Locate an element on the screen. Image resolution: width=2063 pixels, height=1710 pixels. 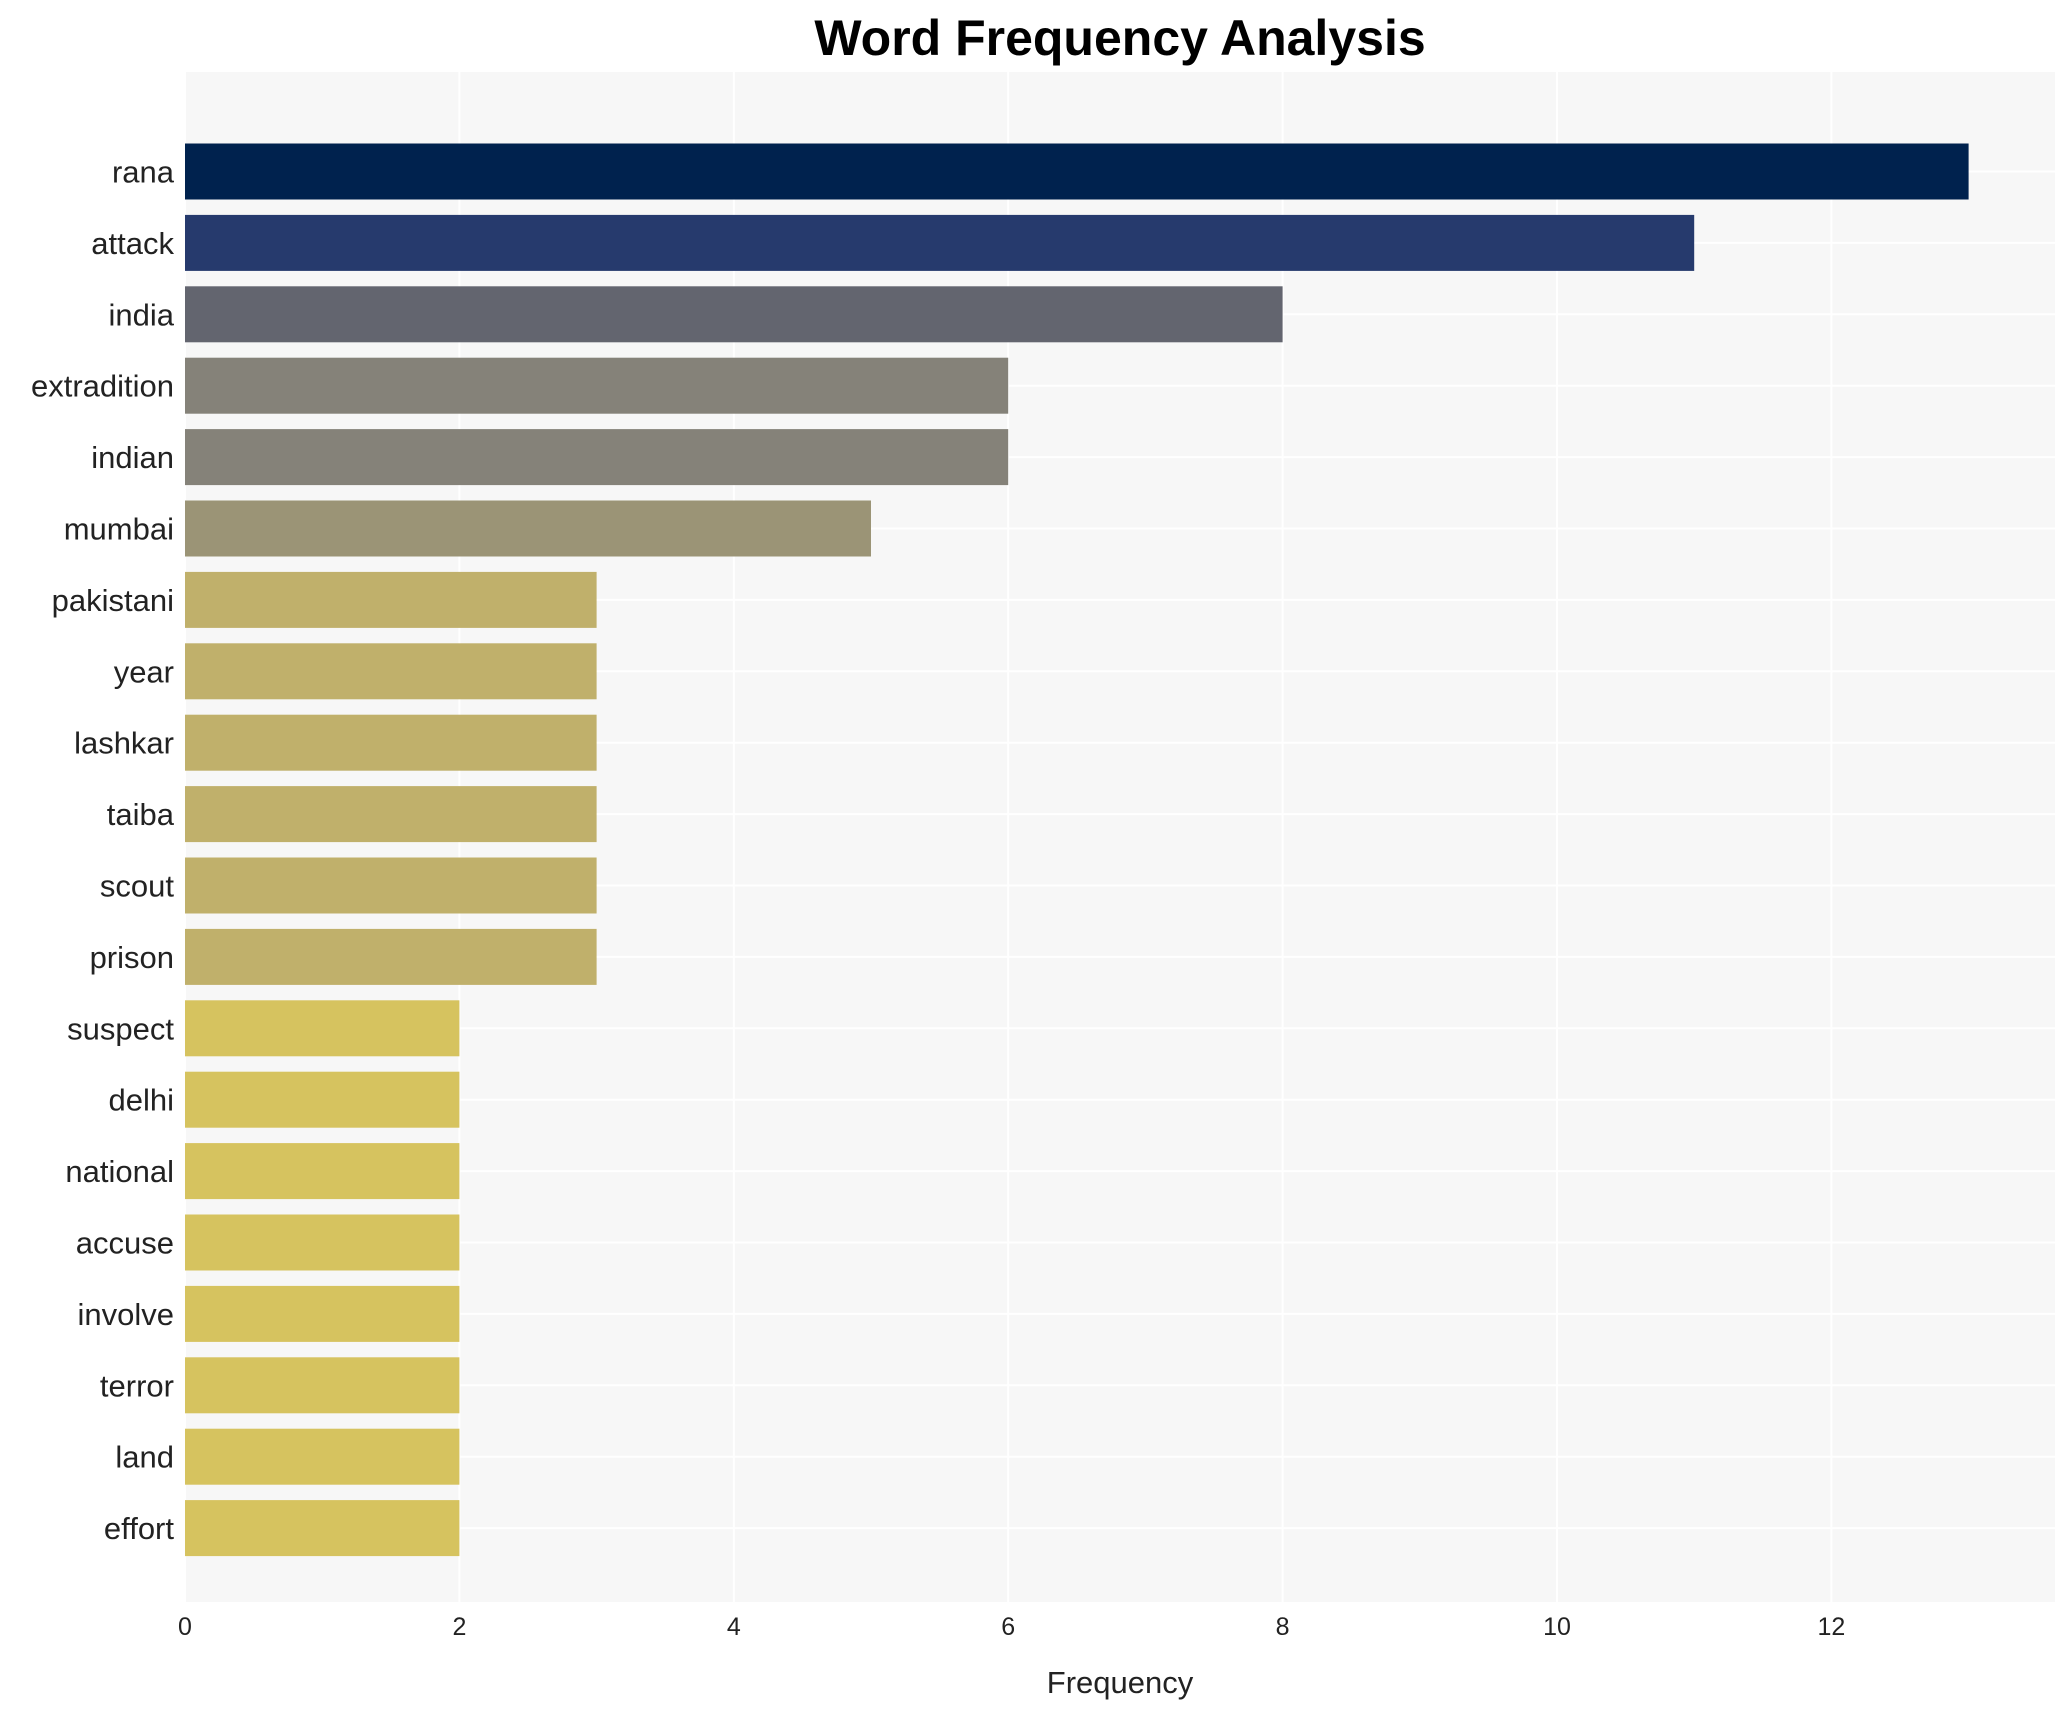
category-label: suspect is located at coordinates (120, 1028).